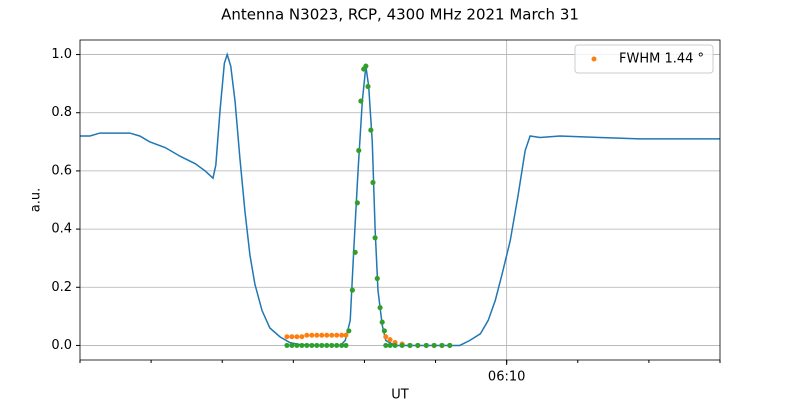 Image resolution: width=800 pixels, height=400 pixels. I want to click on x-tick-label: 06:10, so click(506, 377).